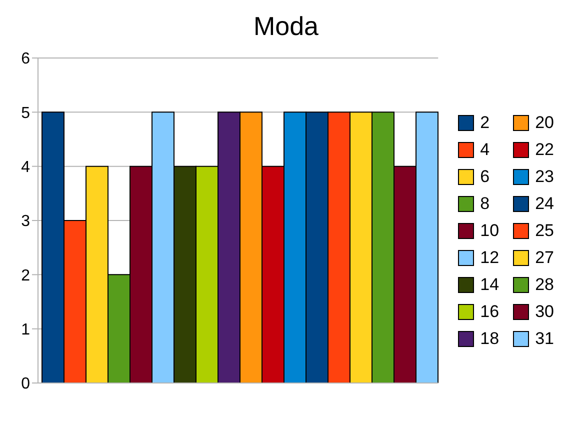 This screenshot has height=421, width=572. Describe the element at coordinates (490, 230) in the screenshot. I see `legend-label: 10` at that location.